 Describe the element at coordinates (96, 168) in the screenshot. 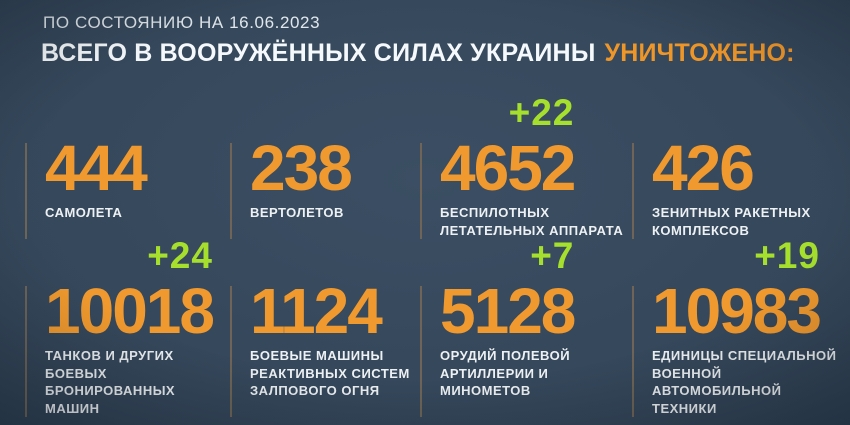

I see `stat-value: 444` at that location.